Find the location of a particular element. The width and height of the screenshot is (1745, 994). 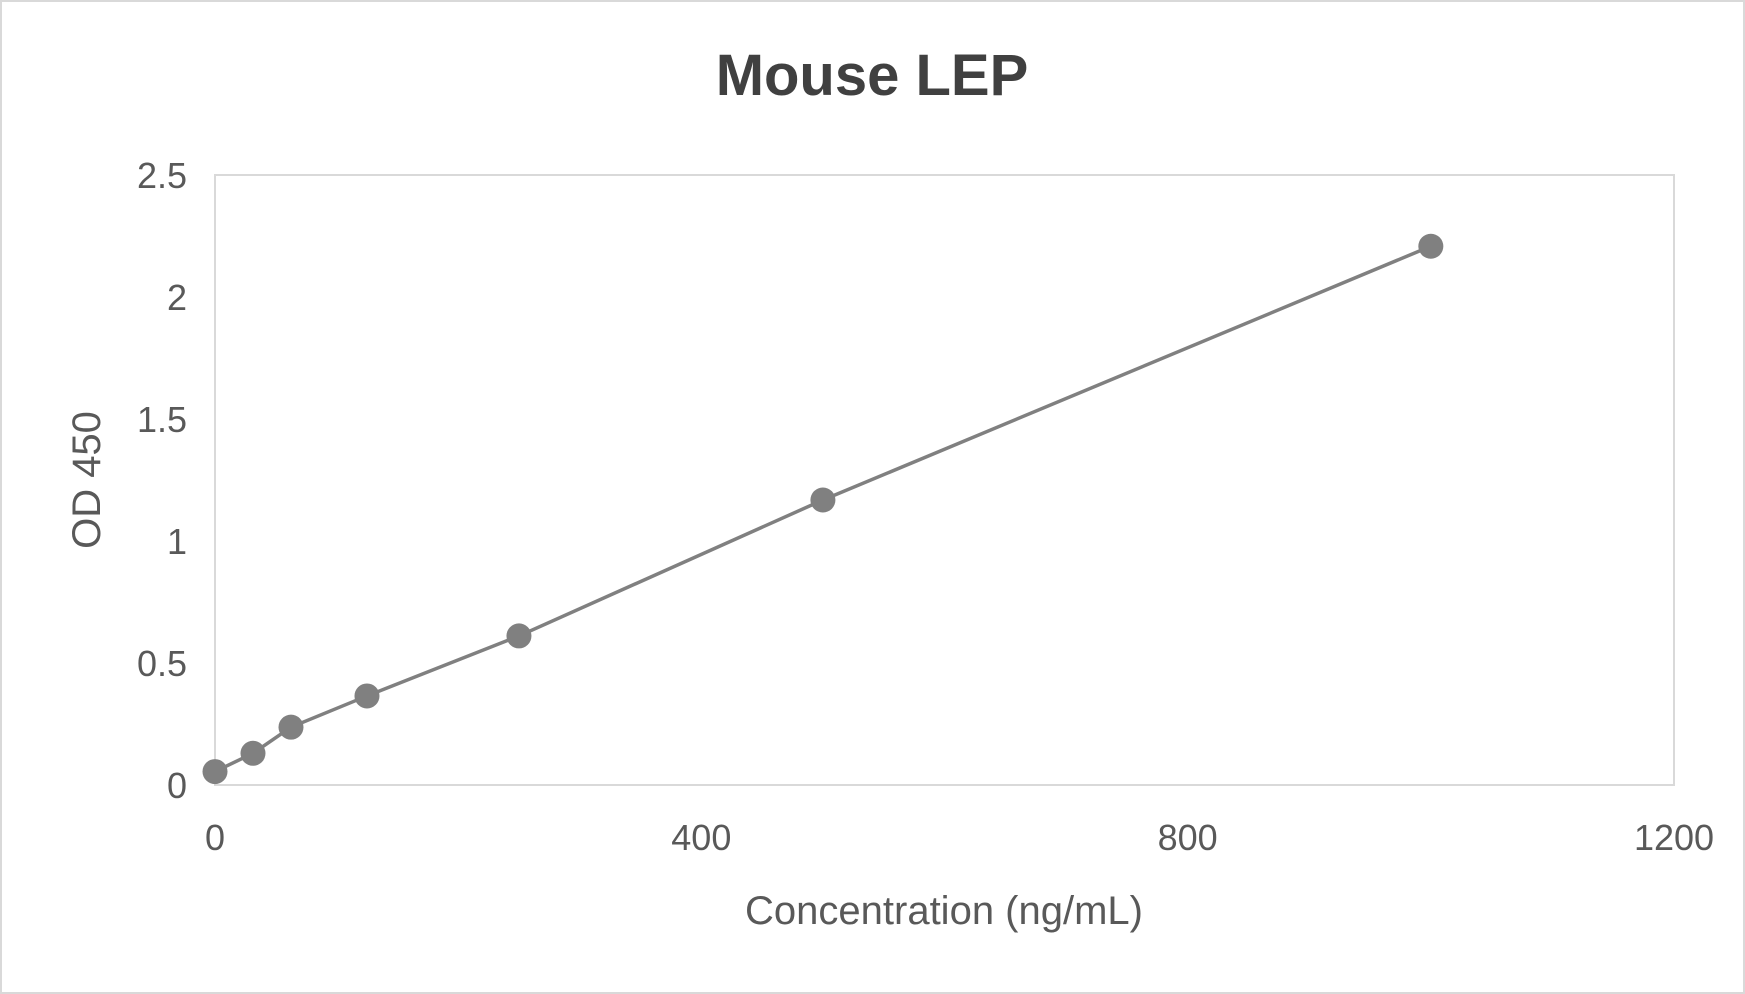

x-tick-label: 1200 is located at coordinates (1674, 837).